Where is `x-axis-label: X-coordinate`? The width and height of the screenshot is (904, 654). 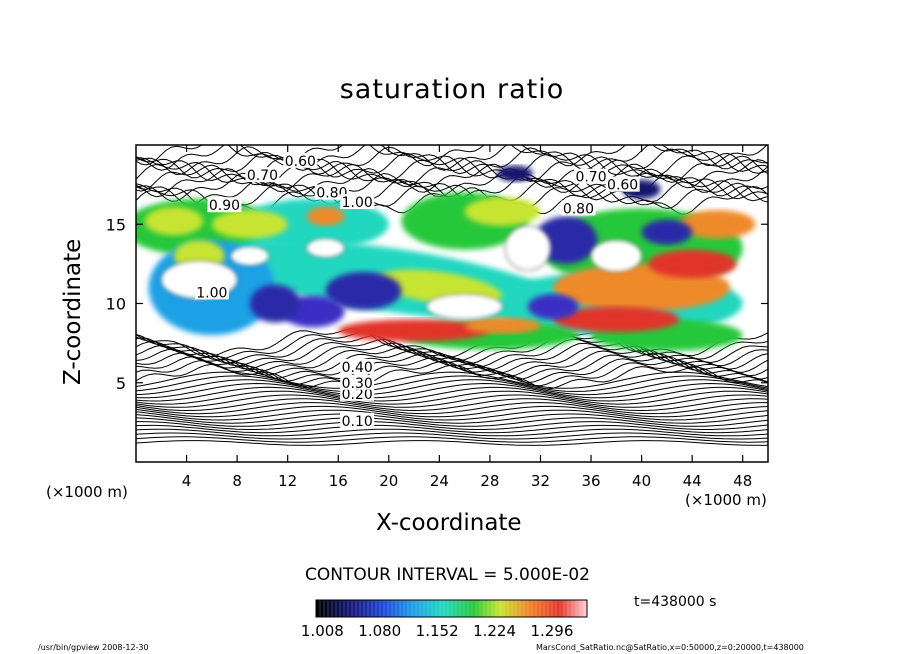 x-axis-label: X-coordinate is located at coordinates (449, 523).